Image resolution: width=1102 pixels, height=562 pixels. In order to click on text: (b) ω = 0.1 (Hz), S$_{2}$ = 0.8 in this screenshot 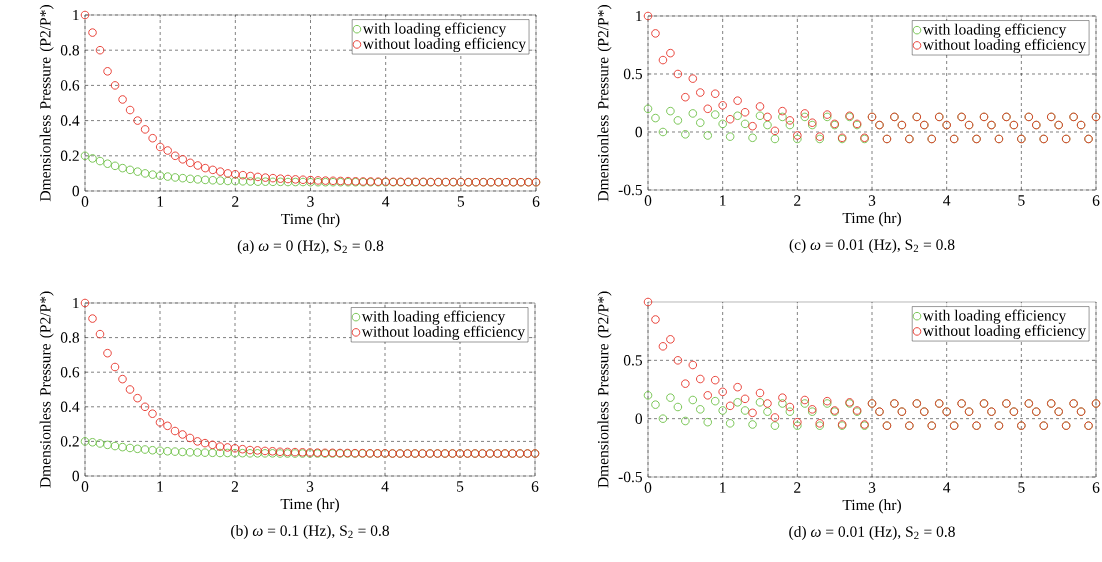, I will do `click(310, 532)`.